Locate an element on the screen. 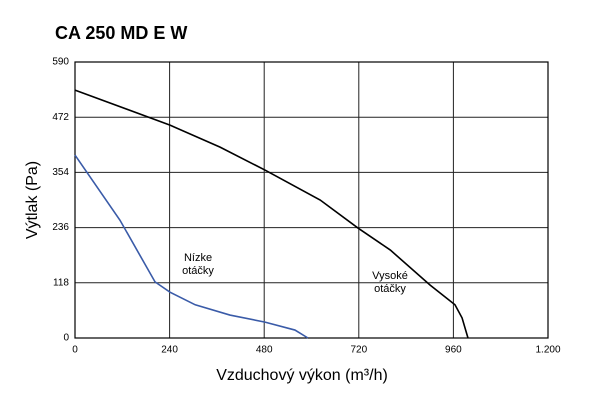  annotation: Vysoké is located at coordinates (390, 276).